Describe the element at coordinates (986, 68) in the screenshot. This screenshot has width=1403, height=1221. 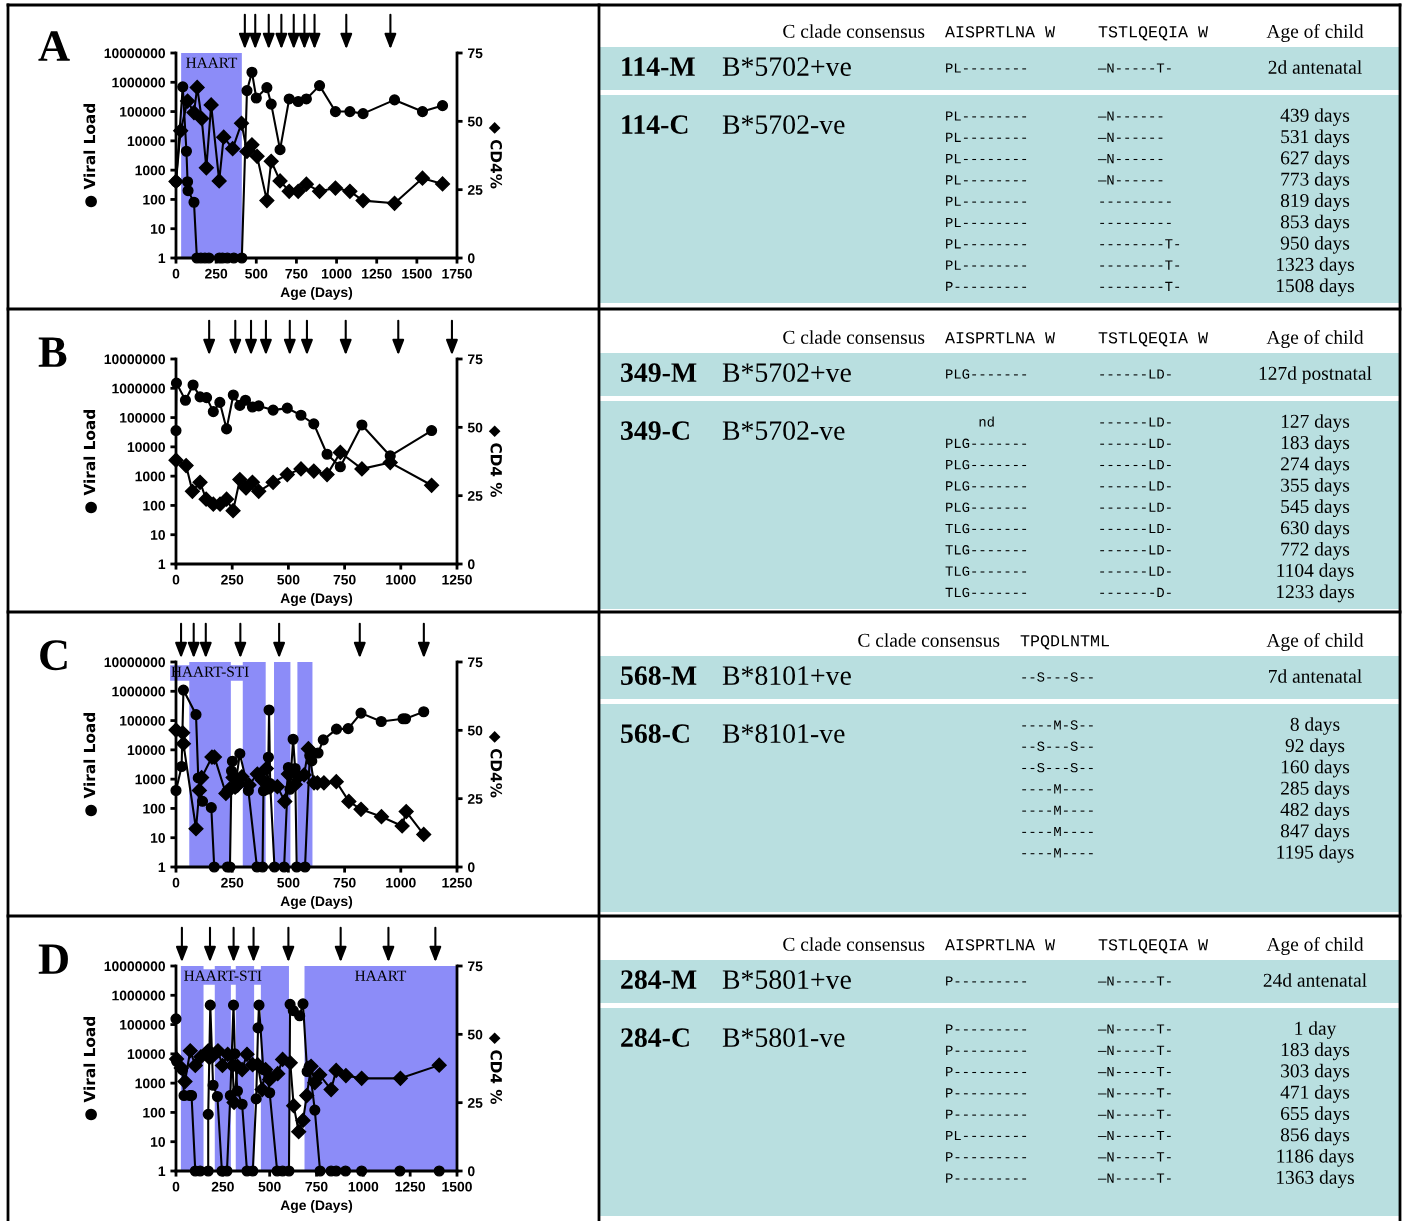
I see `text: PL--------` at that location.